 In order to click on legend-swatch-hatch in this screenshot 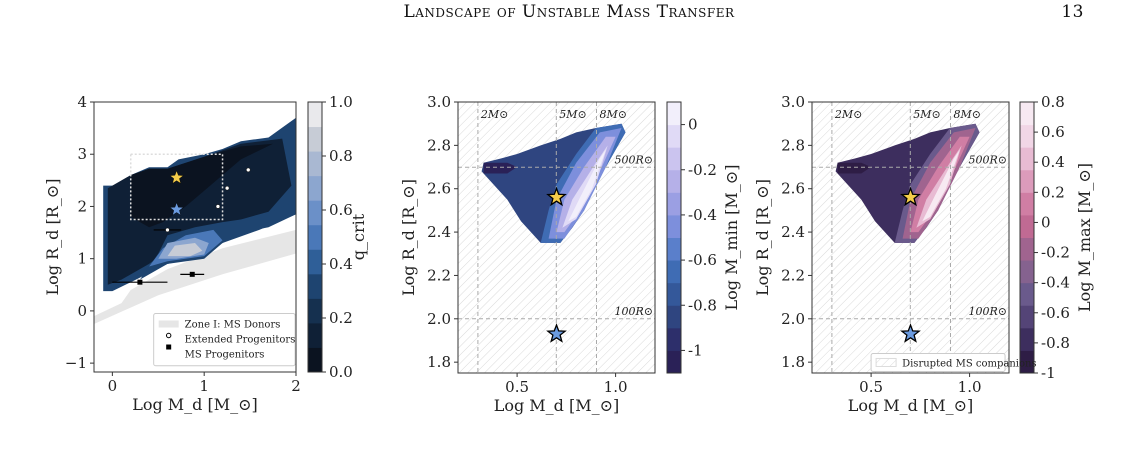, I will do `click(886, 362)`.